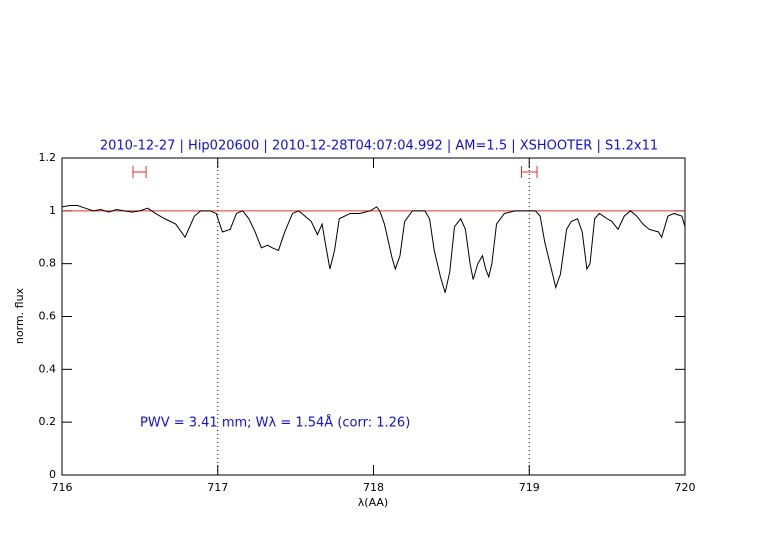 This screenshot has height=542, width=782. Describe the element at coordinates (19, 315) in the screenshot. I see `y-axis-label: norm. flux` at that location.